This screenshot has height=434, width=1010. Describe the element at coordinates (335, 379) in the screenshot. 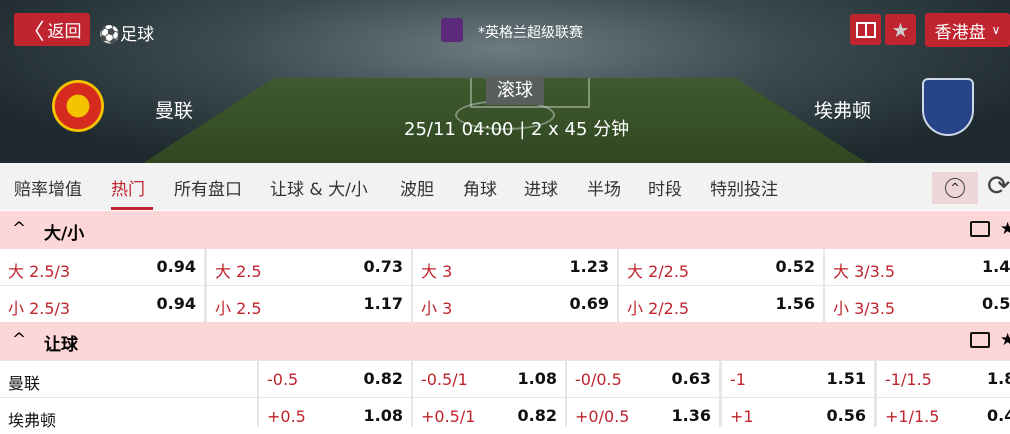

I see `odds-cell: -0.5 0.82` at that location.